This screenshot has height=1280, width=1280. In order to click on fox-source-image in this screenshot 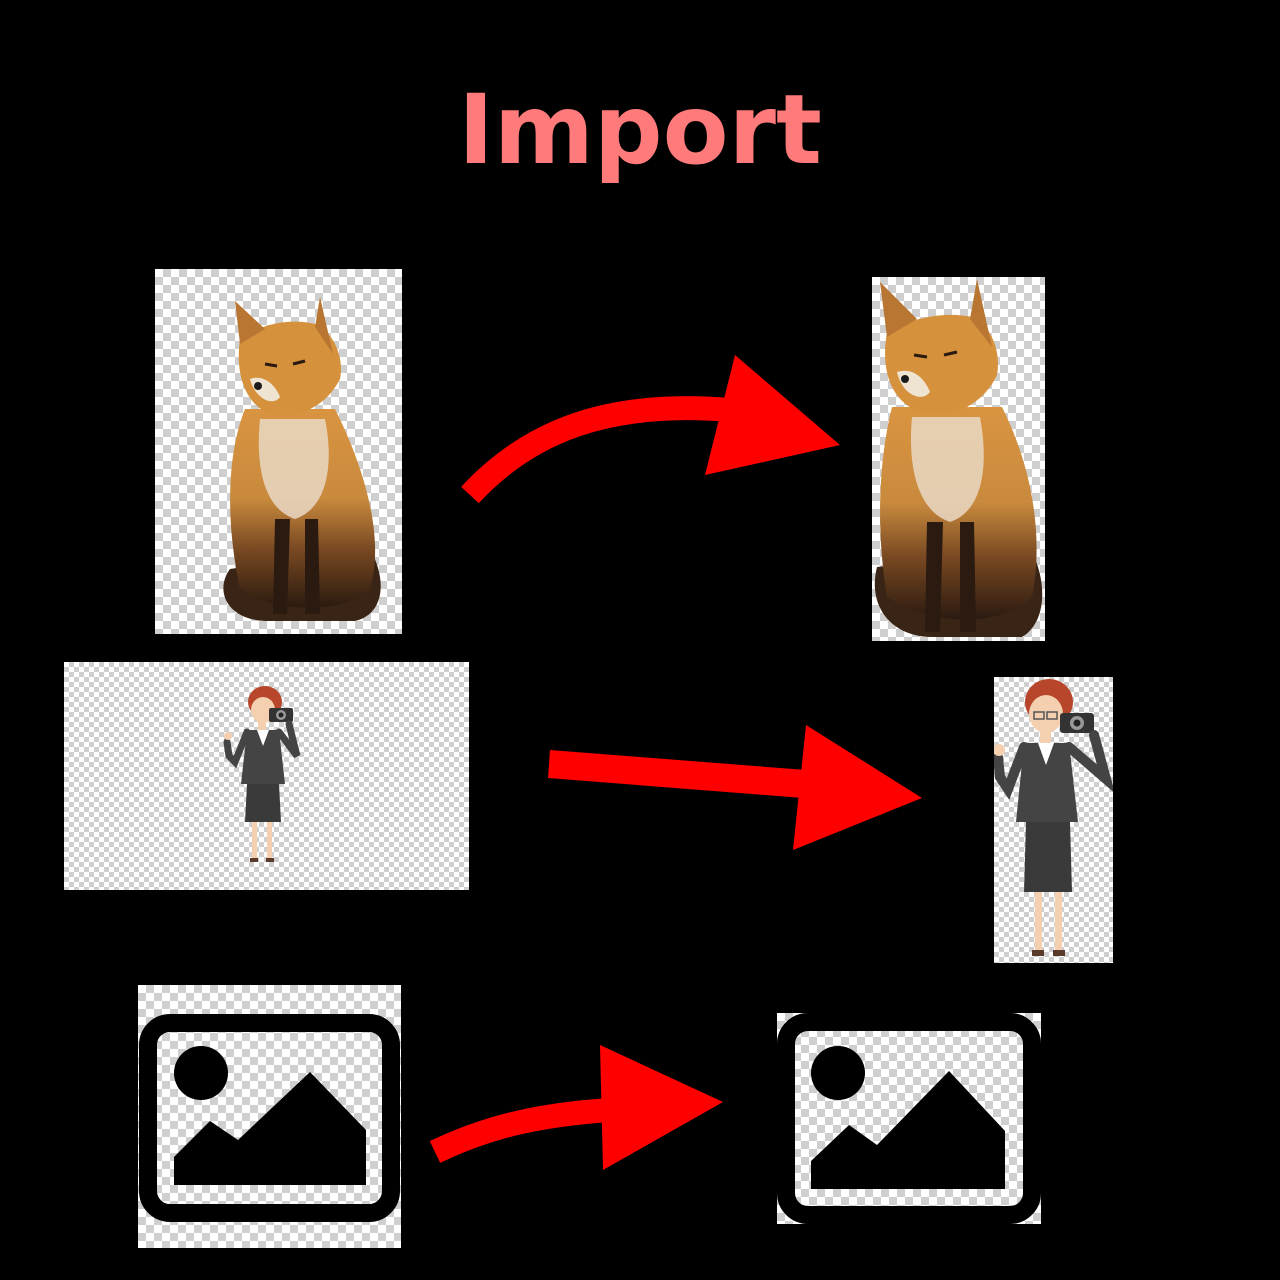, I will do `click(278, 451)`.